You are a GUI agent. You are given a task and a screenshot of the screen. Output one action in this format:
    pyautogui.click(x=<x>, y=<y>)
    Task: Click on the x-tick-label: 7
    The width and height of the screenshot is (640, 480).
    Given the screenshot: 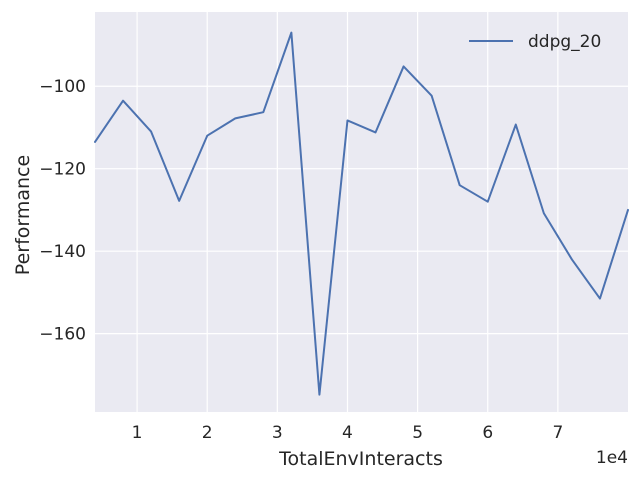 What is the action you would take?
    pyautogui.click(x=557, y=433)
    